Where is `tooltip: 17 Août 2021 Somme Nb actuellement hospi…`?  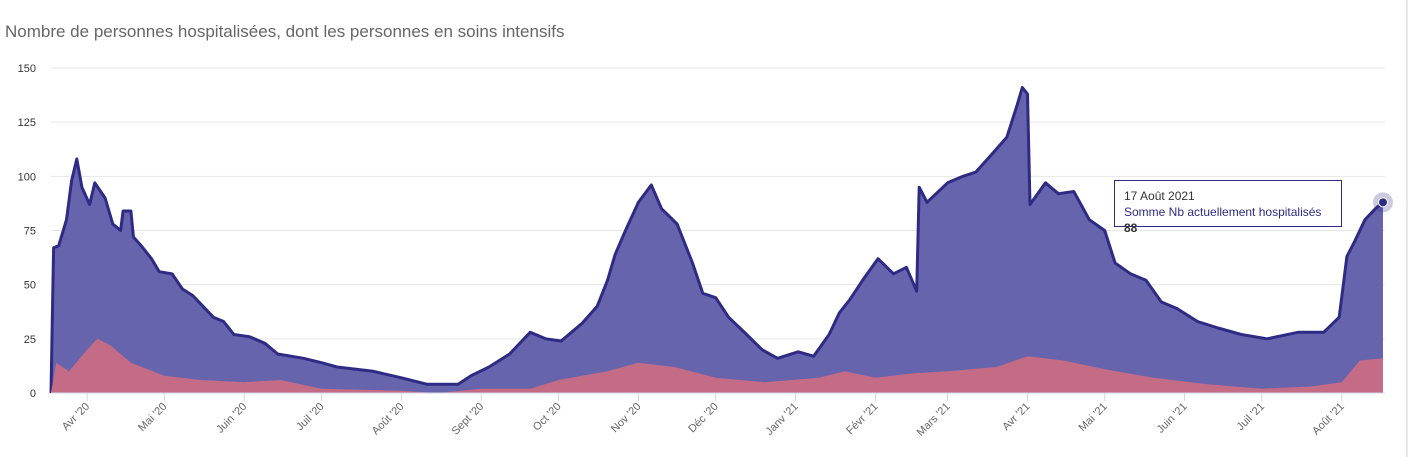
tooltip: 17 Août 2021 Somme Nb actuellement hospi… is located at coordinates (1228, 207).